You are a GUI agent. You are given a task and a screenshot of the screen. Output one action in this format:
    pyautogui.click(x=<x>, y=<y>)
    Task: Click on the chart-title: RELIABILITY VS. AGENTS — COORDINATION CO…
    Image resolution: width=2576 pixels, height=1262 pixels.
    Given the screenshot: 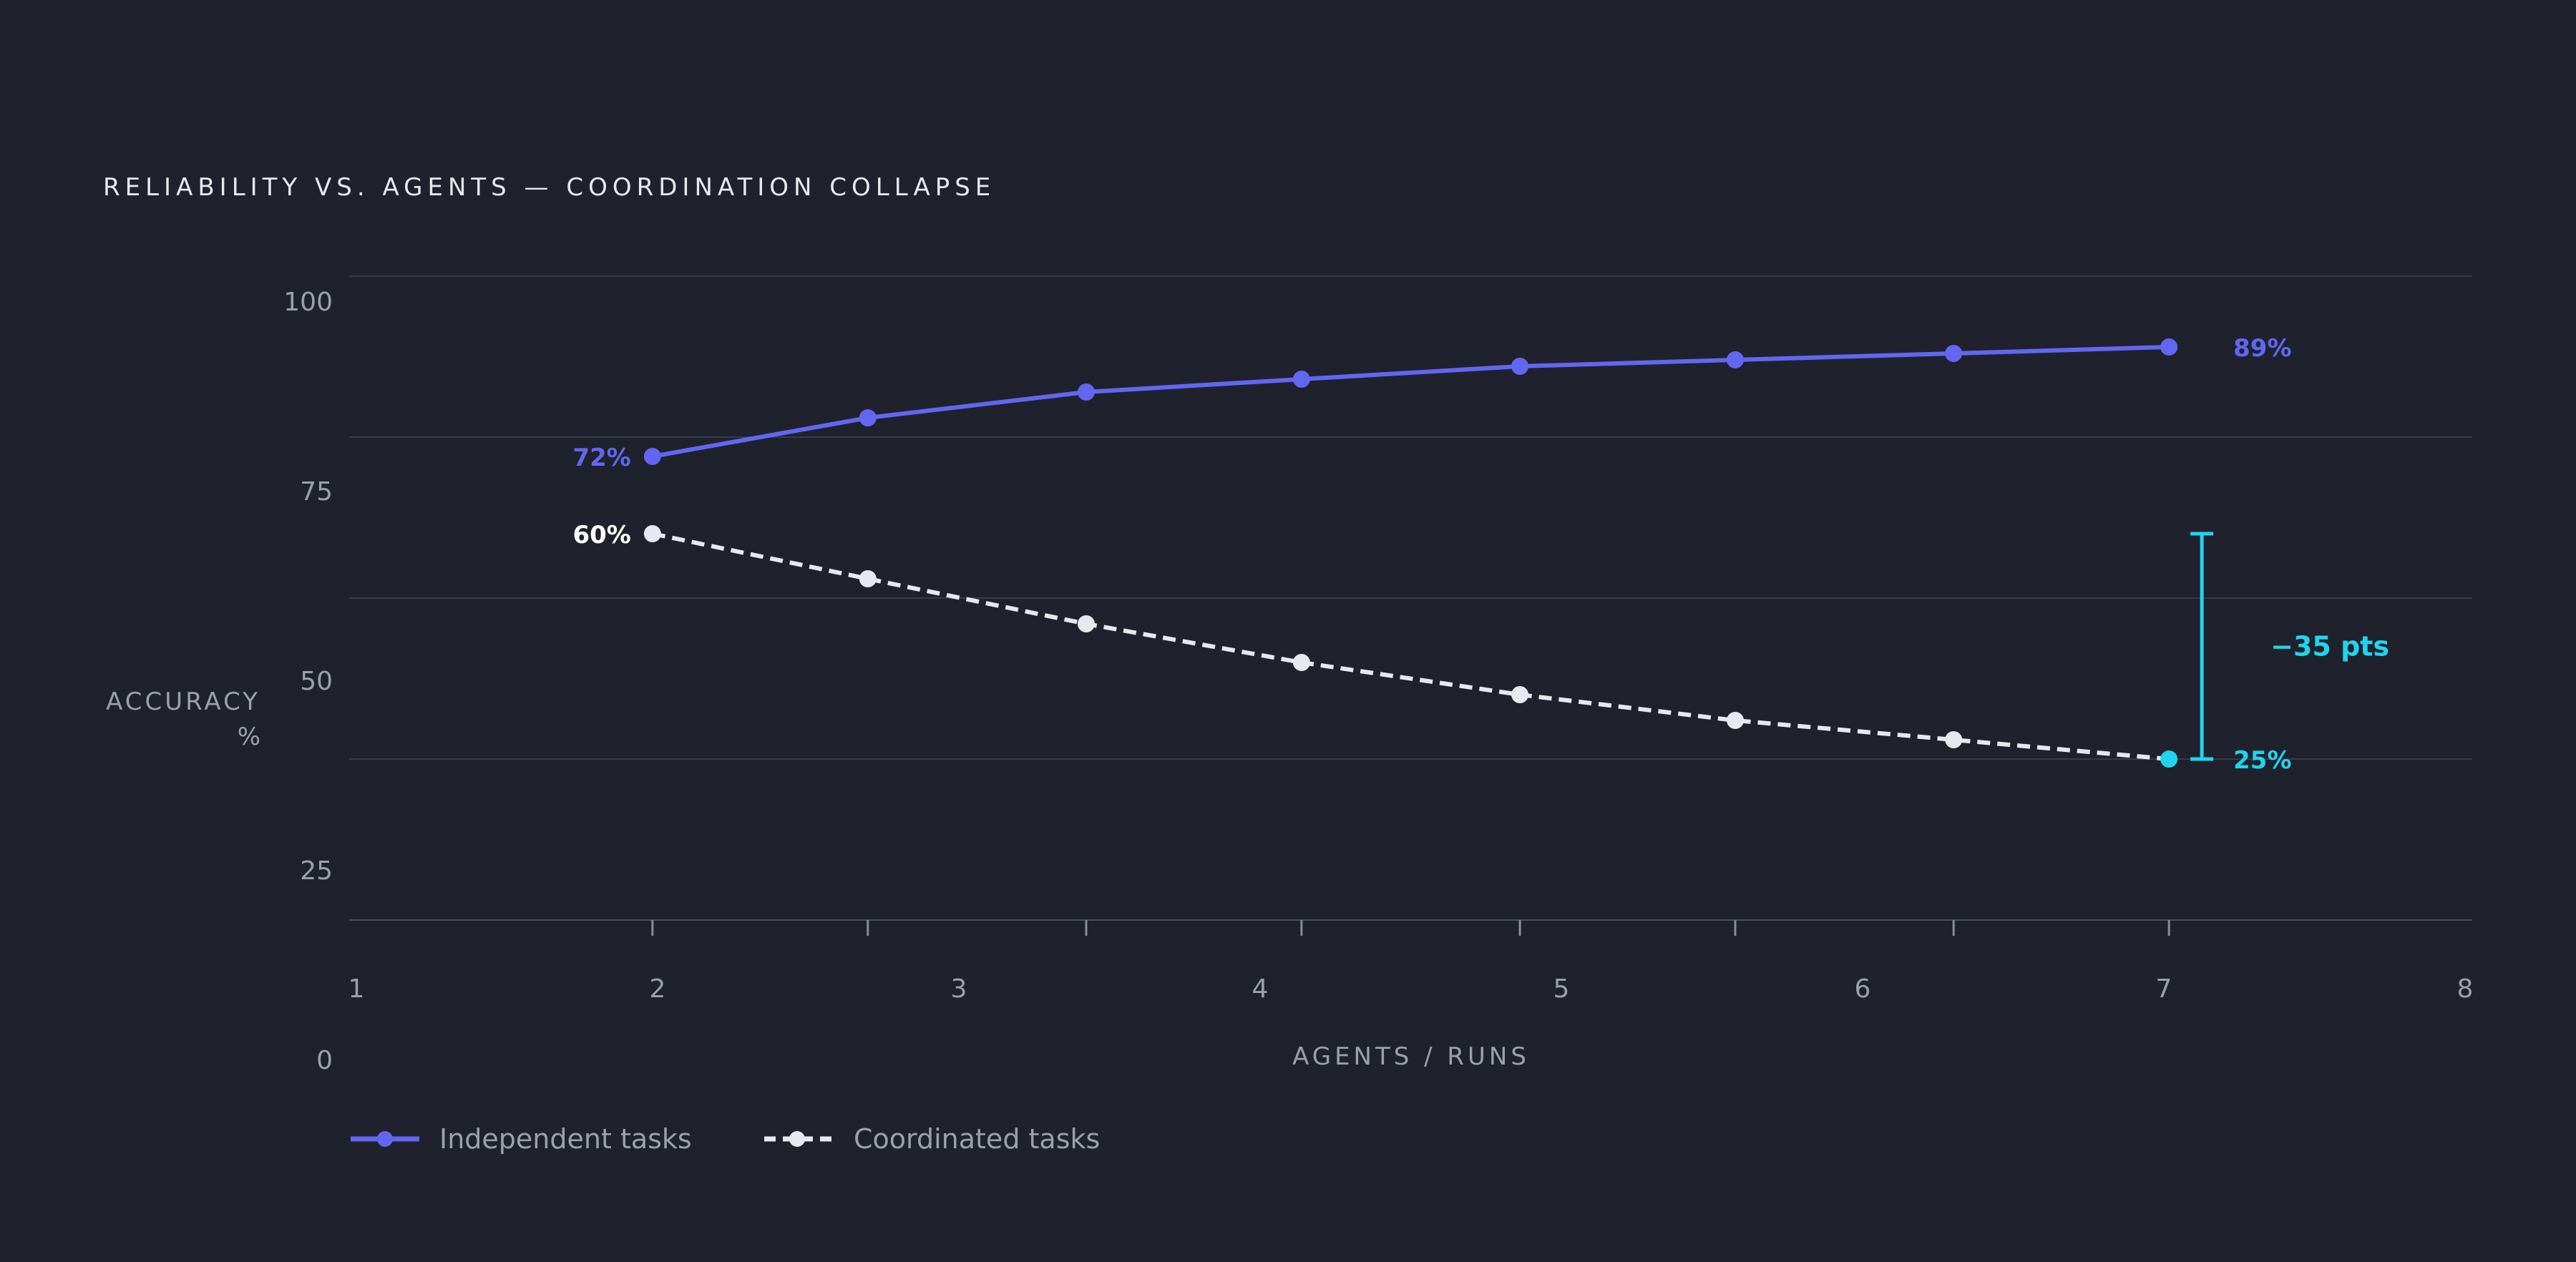 What is the action you would take?
    pyautogui.click(x=549, y=187)
    